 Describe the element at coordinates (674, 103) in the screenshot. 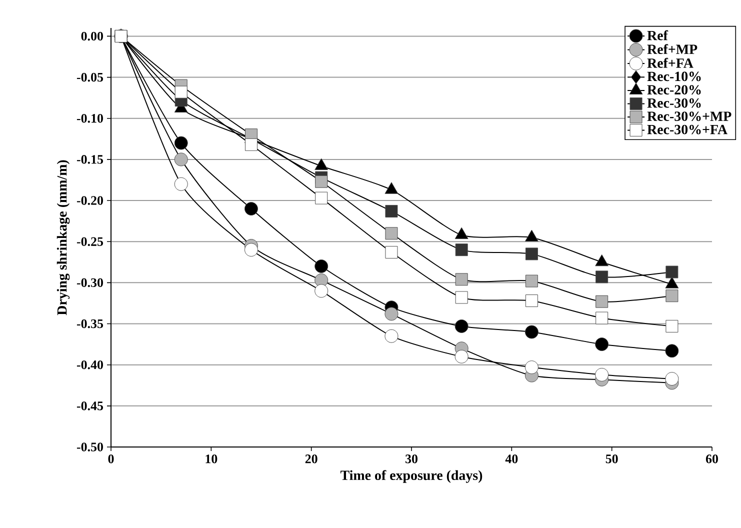

I see `legend-label: Rec-30%` at that location.